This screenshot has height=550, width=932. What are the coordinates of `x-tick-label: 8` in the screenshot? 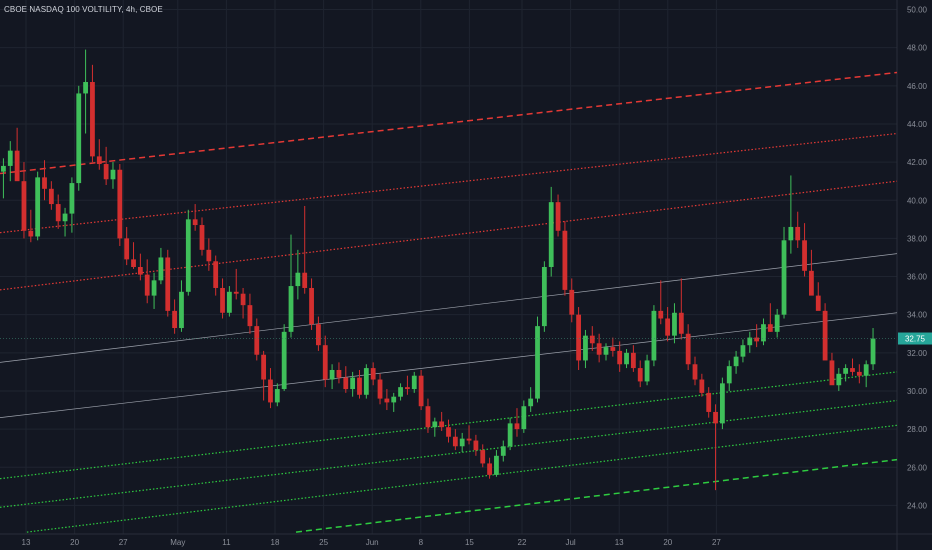 It's located at (421, 542).